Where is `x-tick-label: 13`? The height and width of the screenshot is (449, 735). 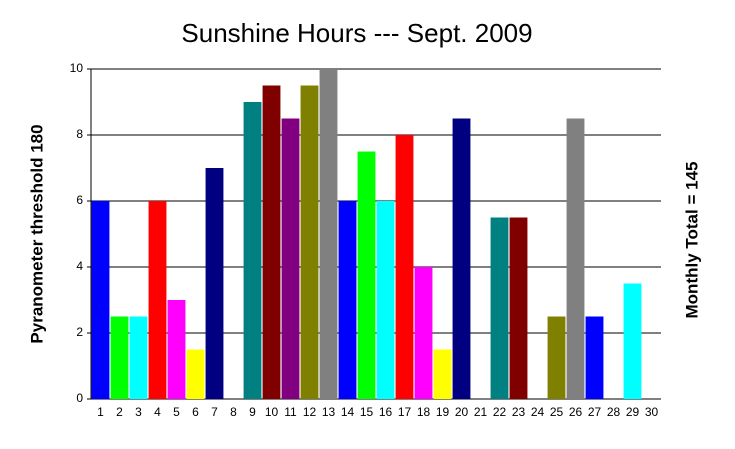 x-tick-label: 13 is located at coordinates (329, 412).